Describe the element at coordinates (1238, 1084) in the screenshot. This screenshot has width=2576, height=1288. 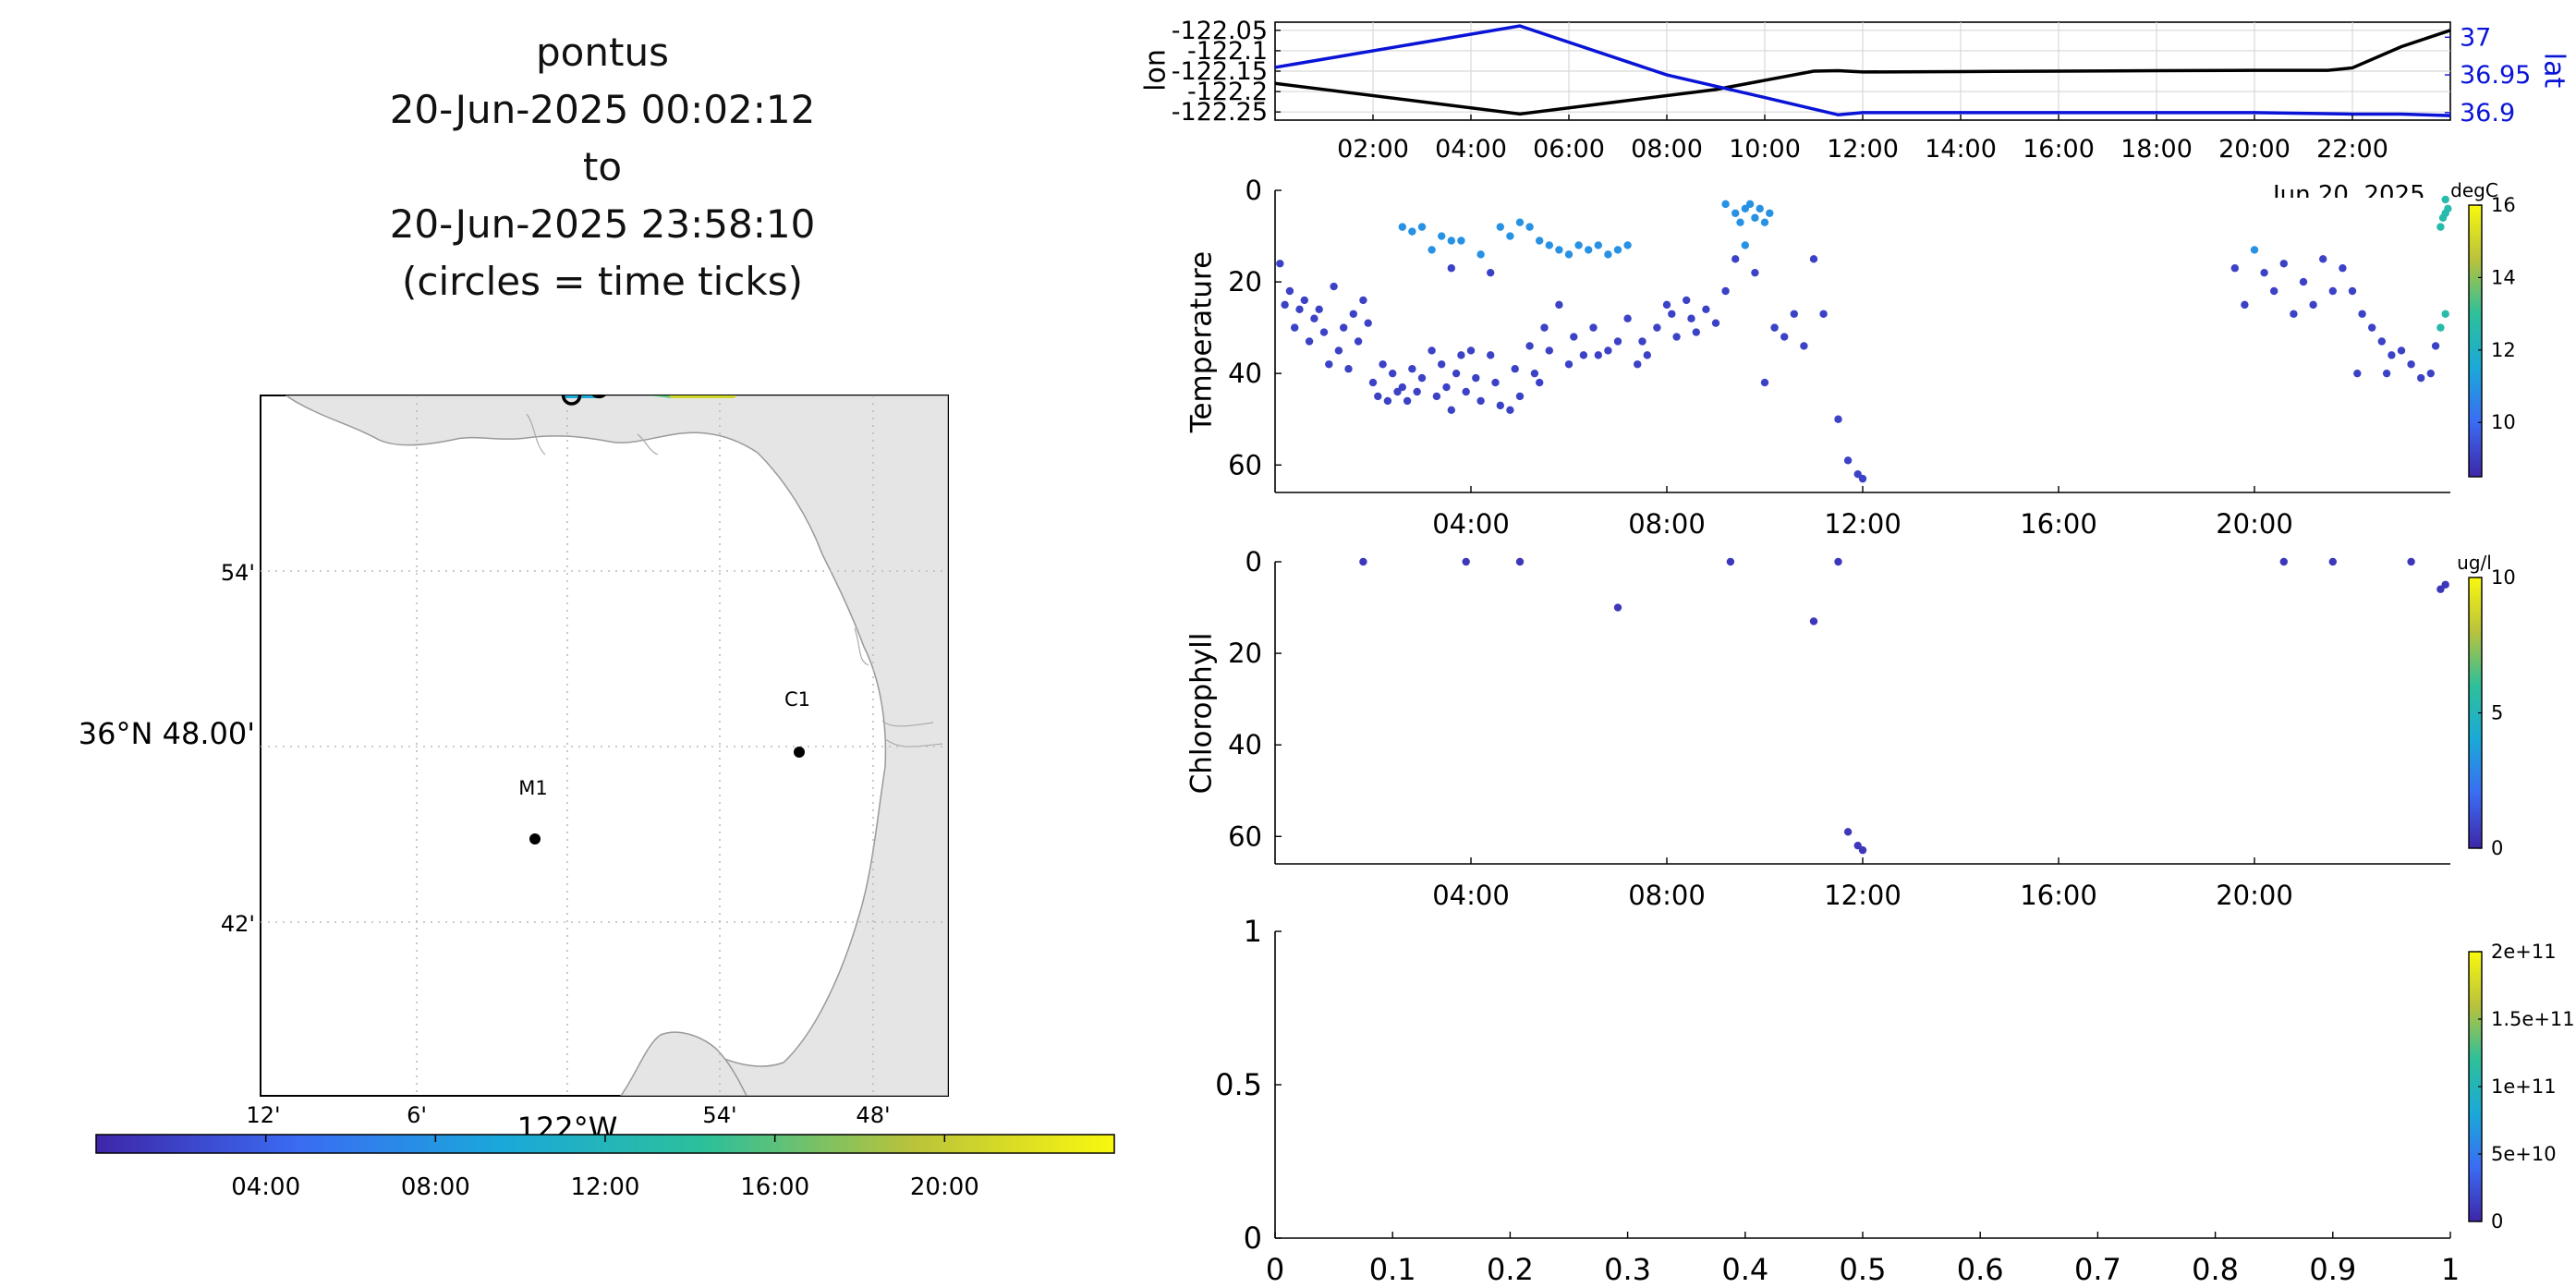
I see `y-tick-label: 0.5` at that location.